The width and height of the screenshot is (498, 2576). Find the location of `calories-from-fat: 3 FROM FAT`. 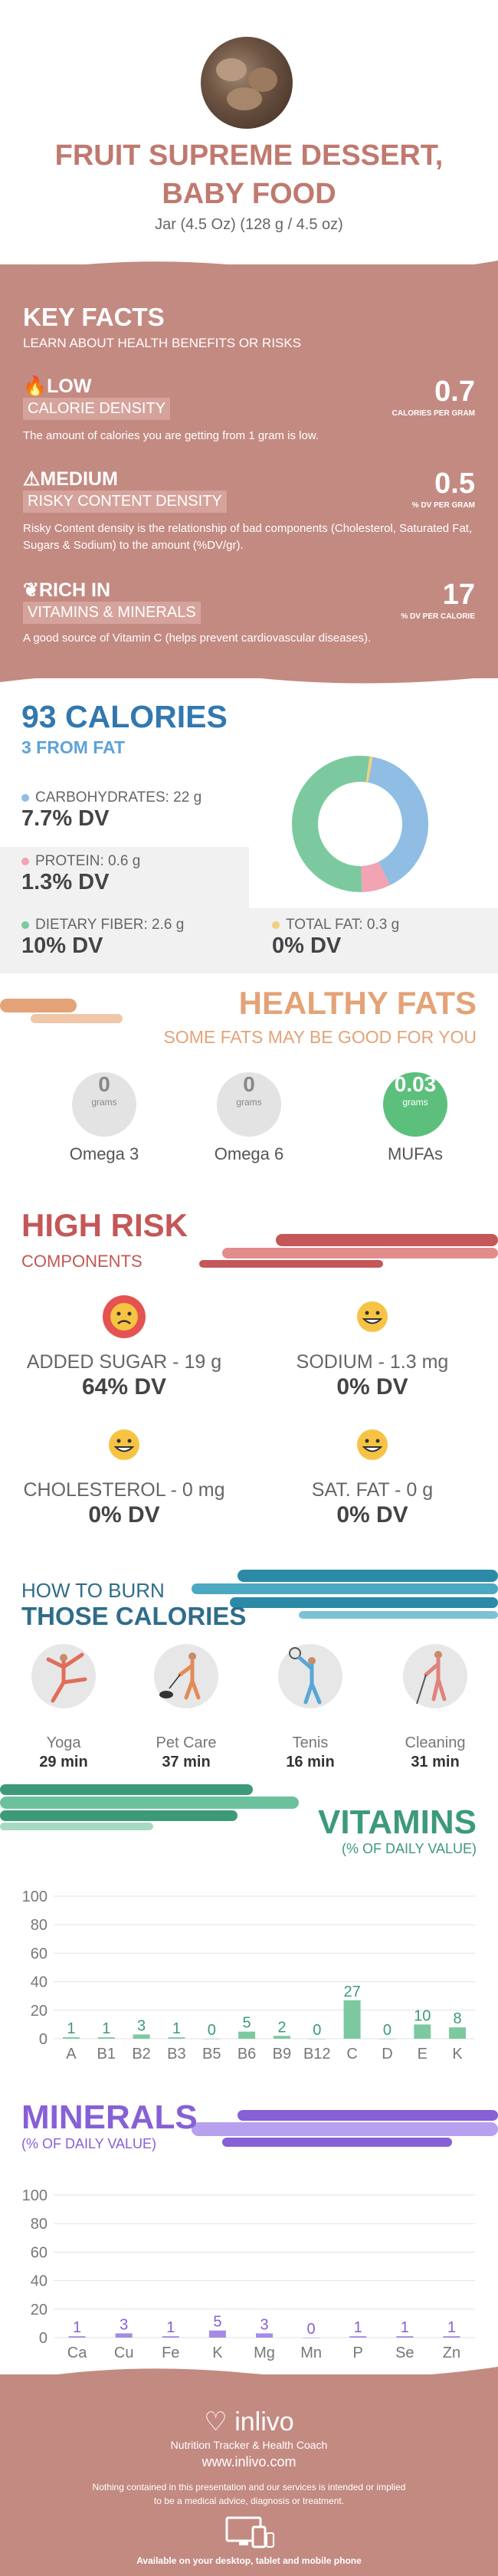

calories-from-fat: 3 FROM FAT is located at coordinates (73, 747).